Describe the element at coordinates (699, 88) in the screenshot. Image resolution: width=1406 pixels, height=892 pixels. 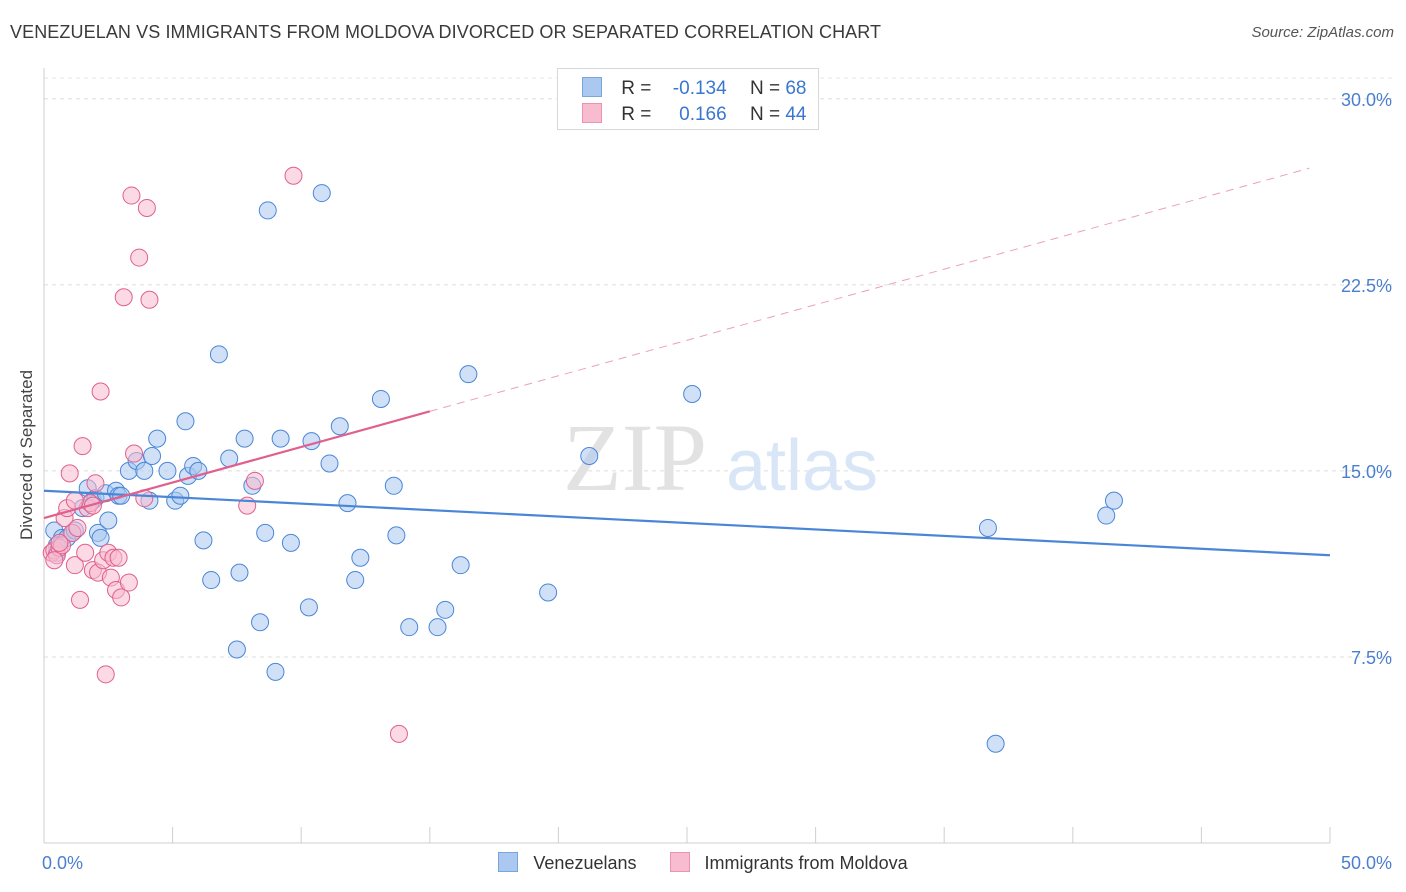
I see `legend-r-value: -0.134` at that location.